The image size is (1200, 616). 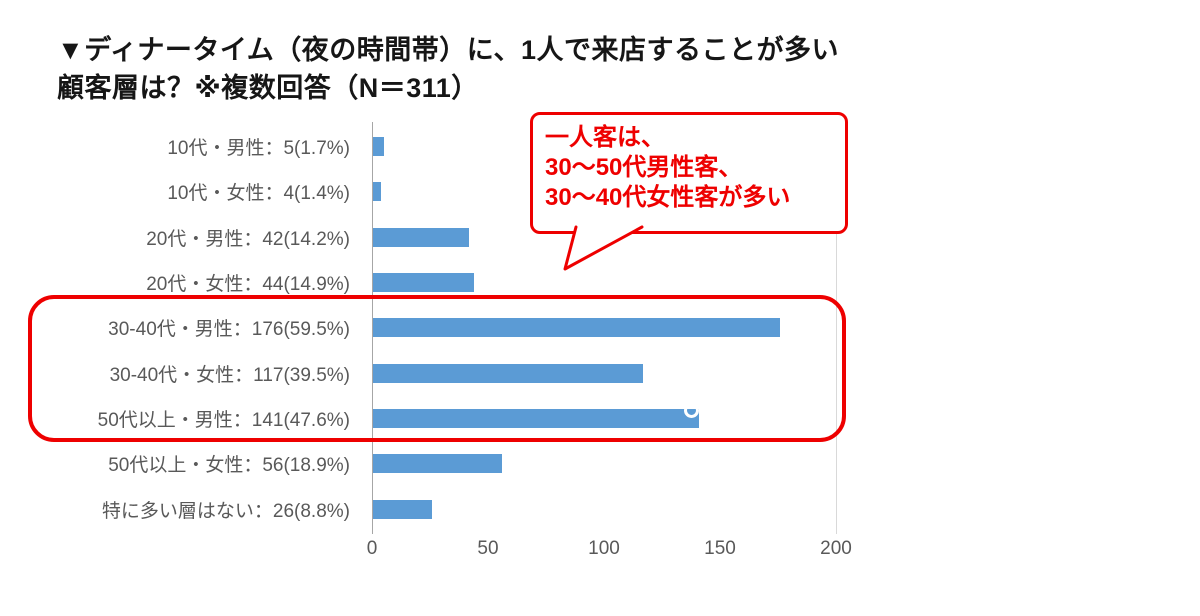 I want to click on chart-title-line1: ▼ディナータイム（夜の時間帯）に、1人で来店することが多い, so click(x=448, y=50).